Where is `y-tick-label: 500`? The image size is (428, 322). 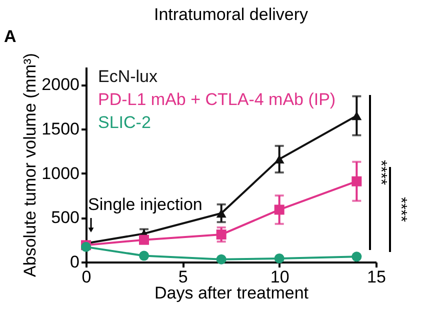 y-tick-label: 500 is located at coordinates (65, 218).